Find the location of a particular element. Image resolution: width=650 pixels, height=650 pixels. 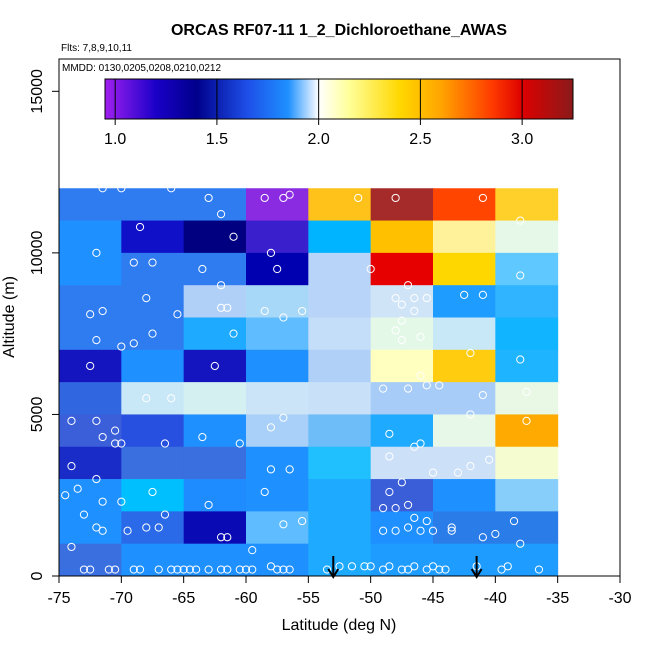

x-tick-label: -55 is located at coordinates (308, 598).